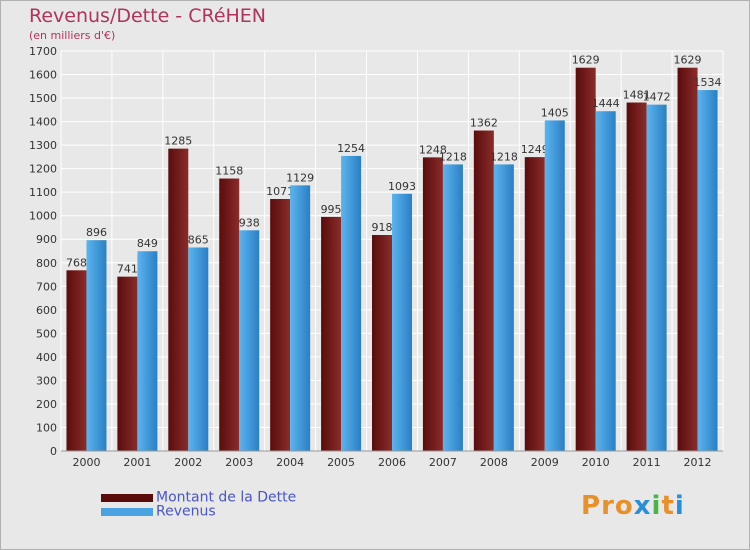  Describe the element at coordinates (43, 75) in the screenshot. I see `y-tick-label: 1600` at that location.